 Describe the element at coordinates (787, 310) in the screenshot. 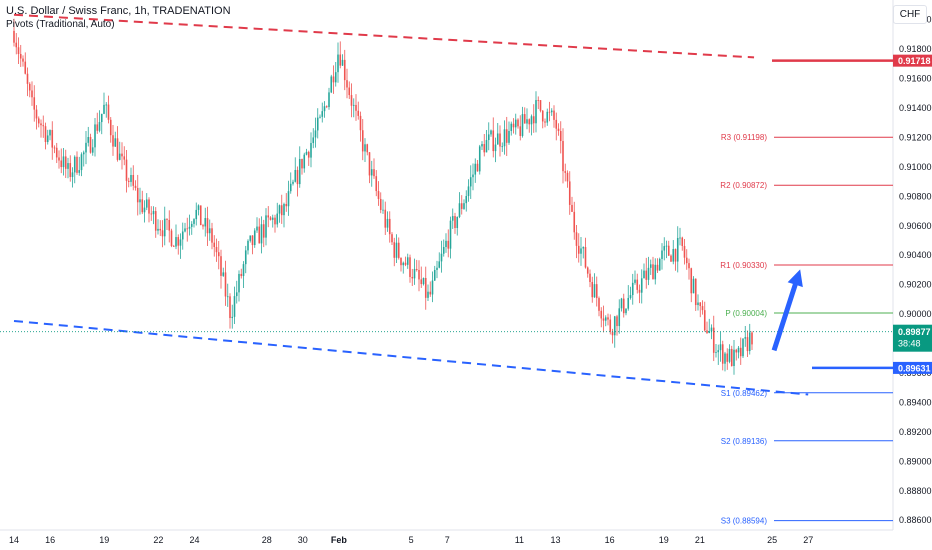

I see `projection-arrow` at that location.